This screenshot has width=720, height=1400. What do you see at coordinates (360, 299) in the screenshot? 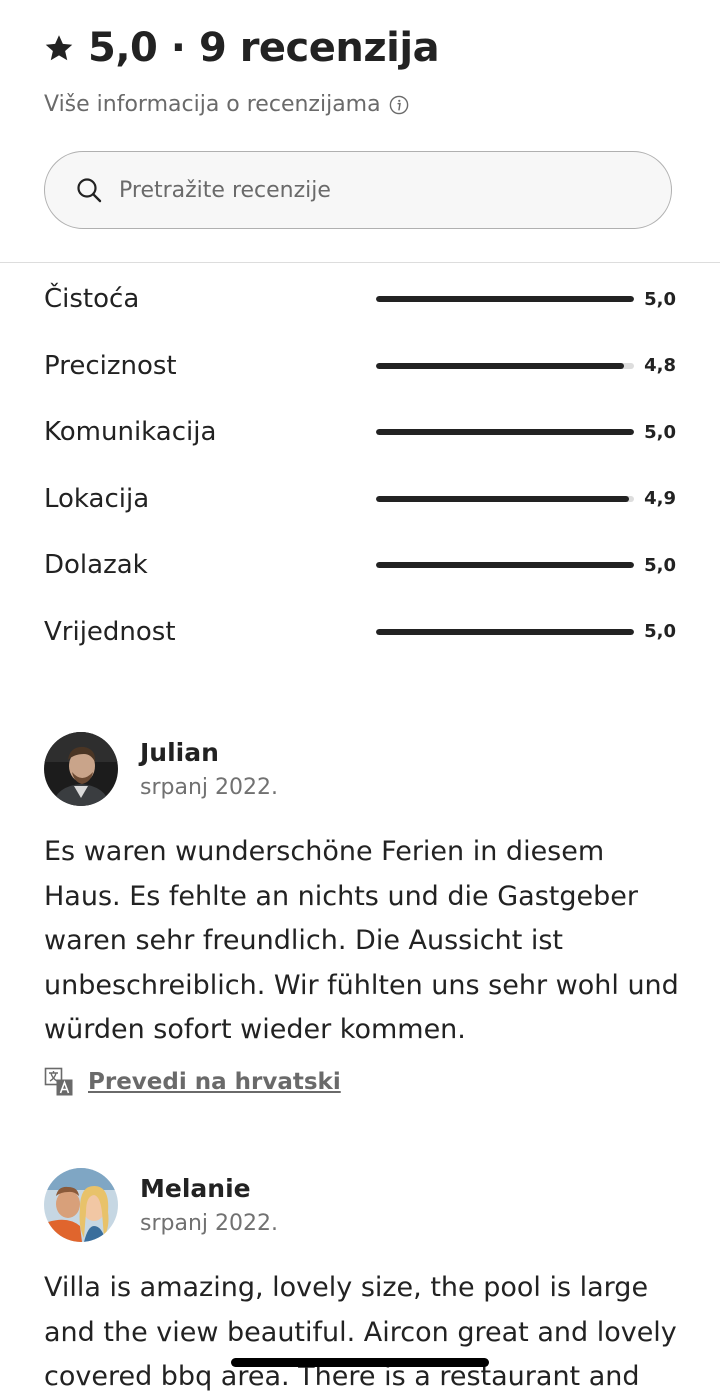
I see `rating-row-cleanliness: Čistoća 5,0` at bounding box center [360, 299].